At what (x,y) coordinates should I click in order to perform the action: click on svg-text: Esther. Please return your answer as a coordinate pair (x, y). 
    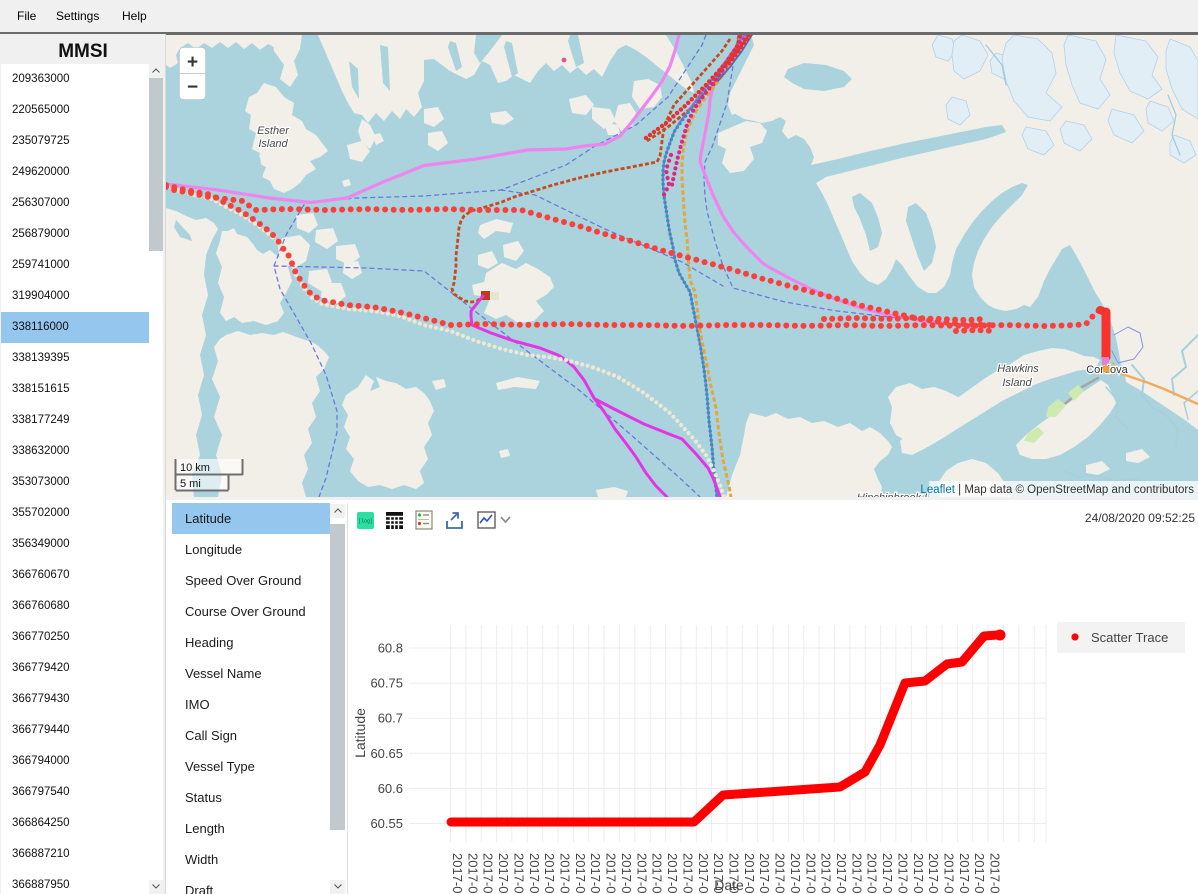
    Looking at the image, I should click on (273, 131).